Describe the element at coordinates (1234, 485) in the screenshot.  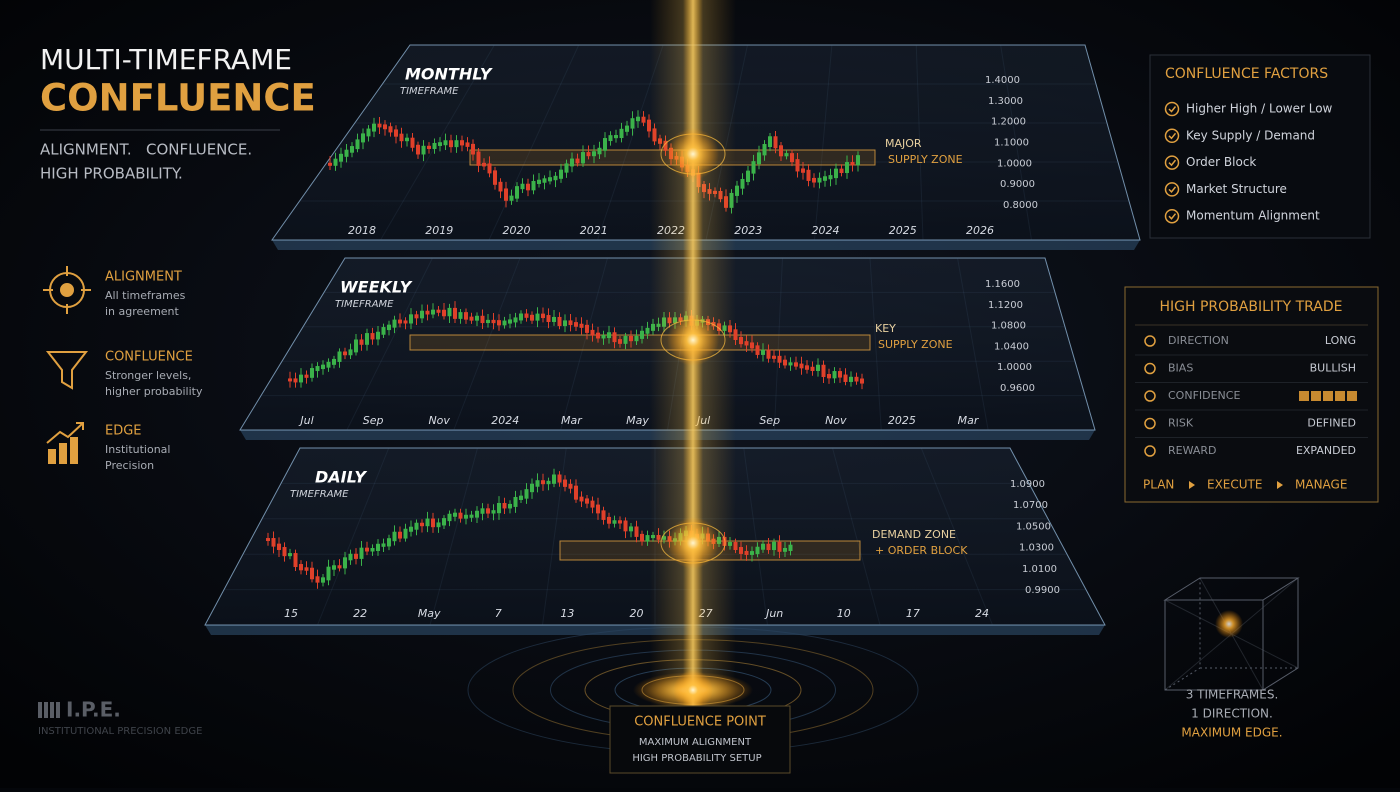
I see `step: EXECUTE` at that location.